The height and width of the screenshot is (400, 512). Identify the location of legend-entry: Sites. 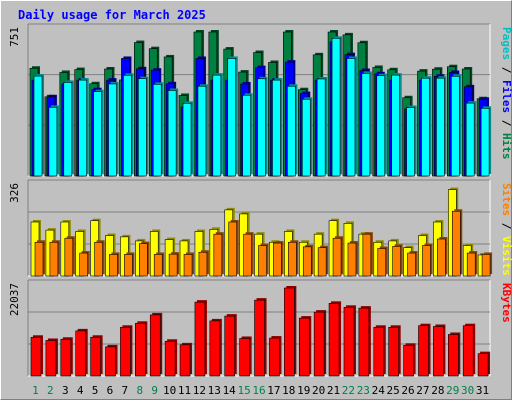
(506, 199).